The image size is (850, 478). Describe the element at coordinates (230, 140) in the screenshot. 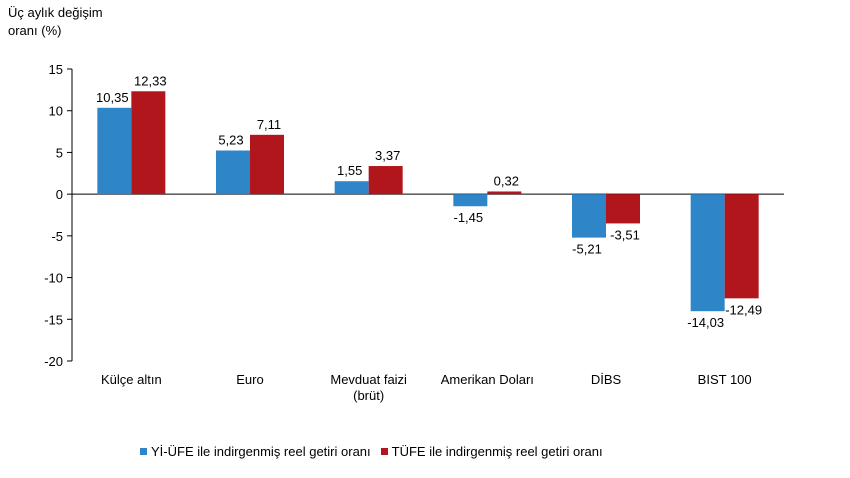

I see `data-label: 5,23` at that location.